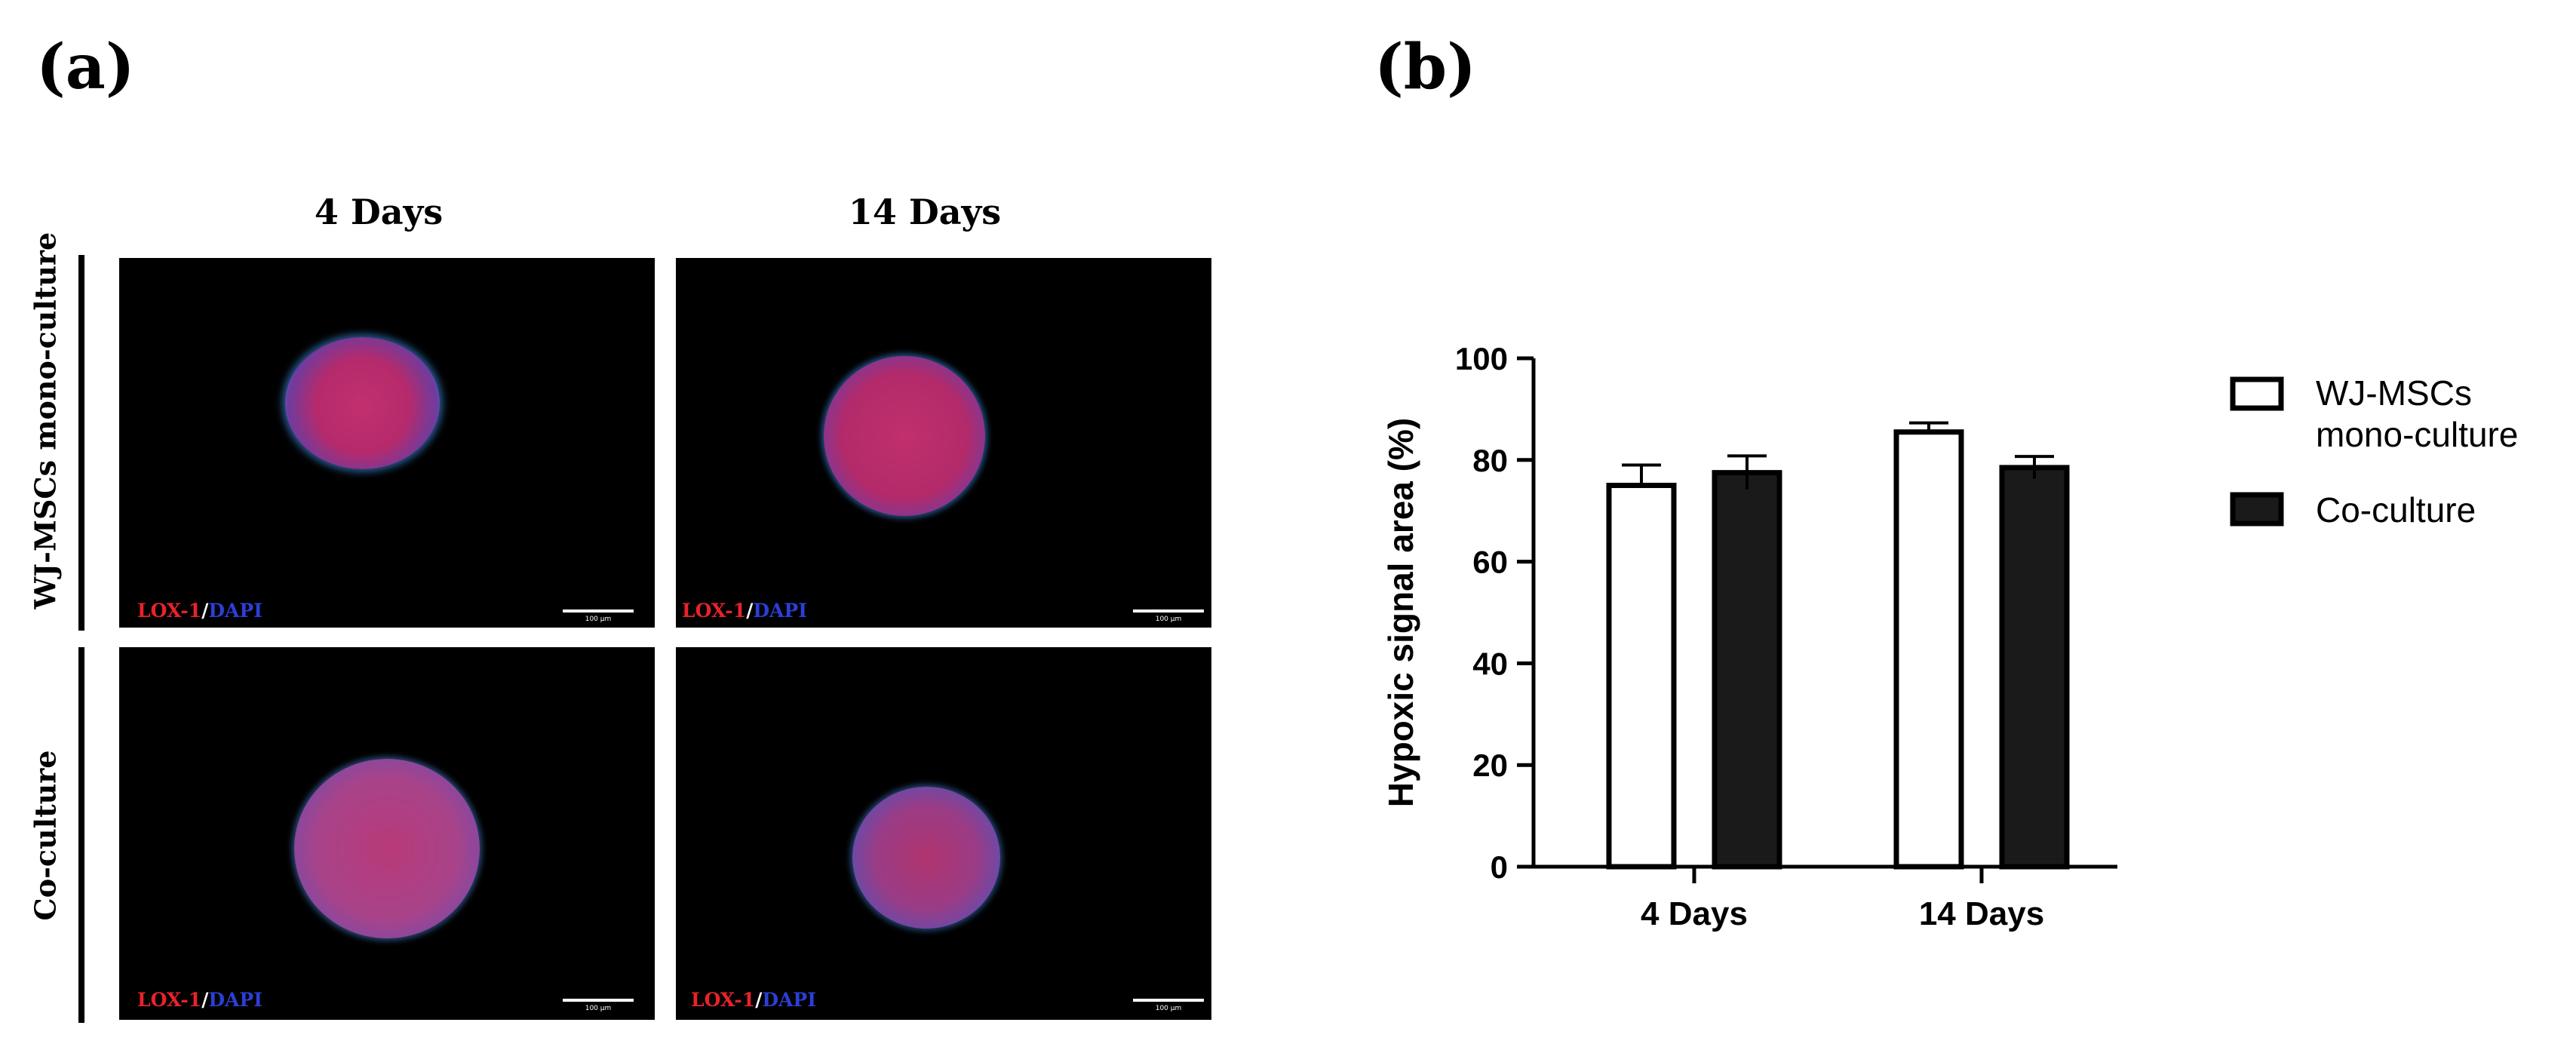  What do you see at coordinates (1425, 67) in the screenshot?
I see `panel-b-label: (b)` at bounding box center [1425, 67].